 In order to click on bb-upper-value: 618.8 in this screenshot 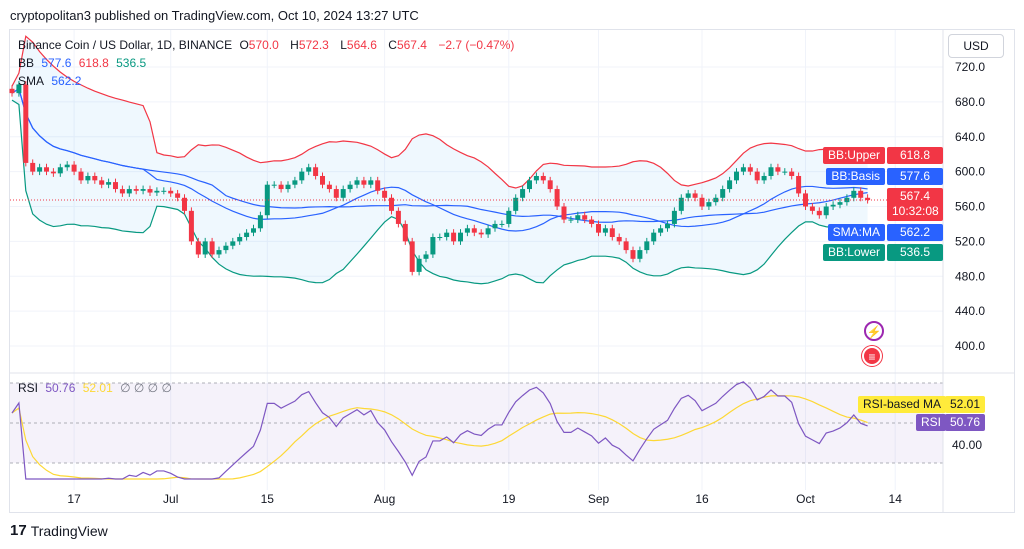, I will do `click(93, 63)`.